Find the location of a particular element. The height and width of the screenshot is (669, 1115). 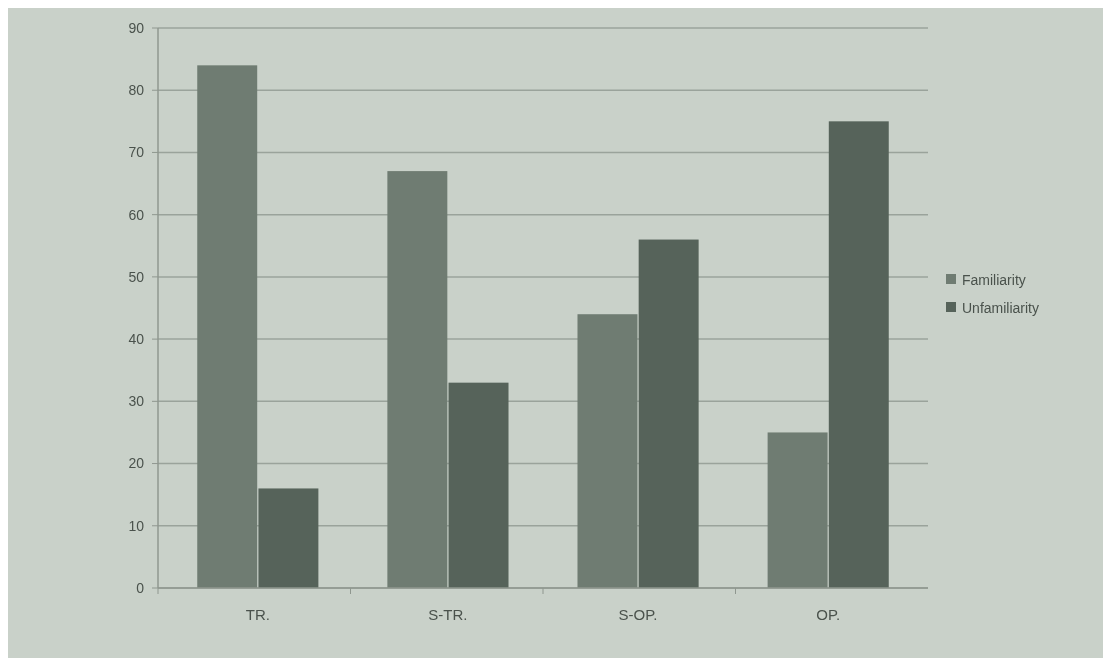

y-tick-label: 30 is located at coordinates (136, 401).